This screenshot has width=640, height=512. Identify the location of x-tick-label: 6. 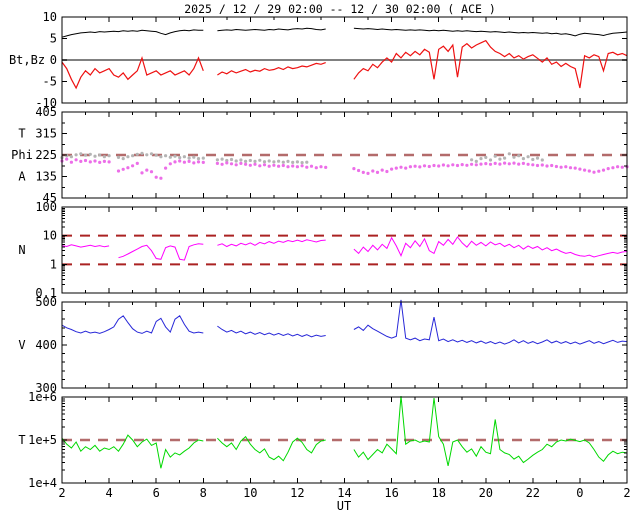
(156, 493).